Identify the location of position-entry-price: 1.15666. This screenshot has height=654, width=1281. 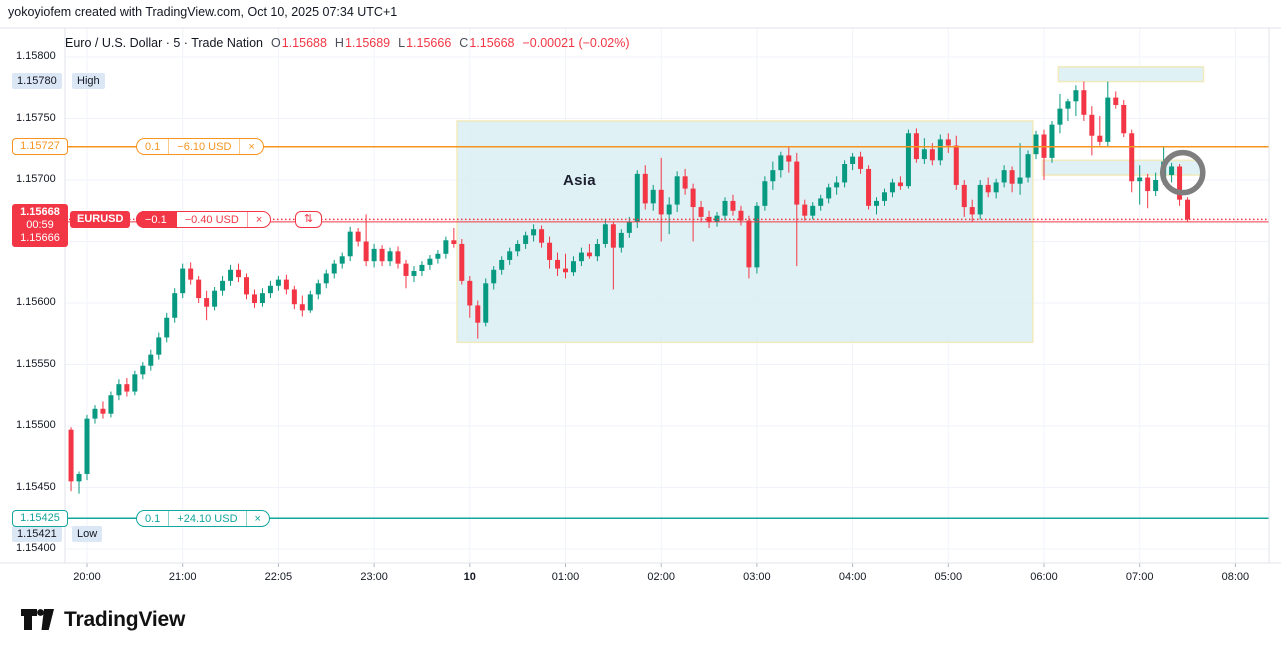
(40, 238).